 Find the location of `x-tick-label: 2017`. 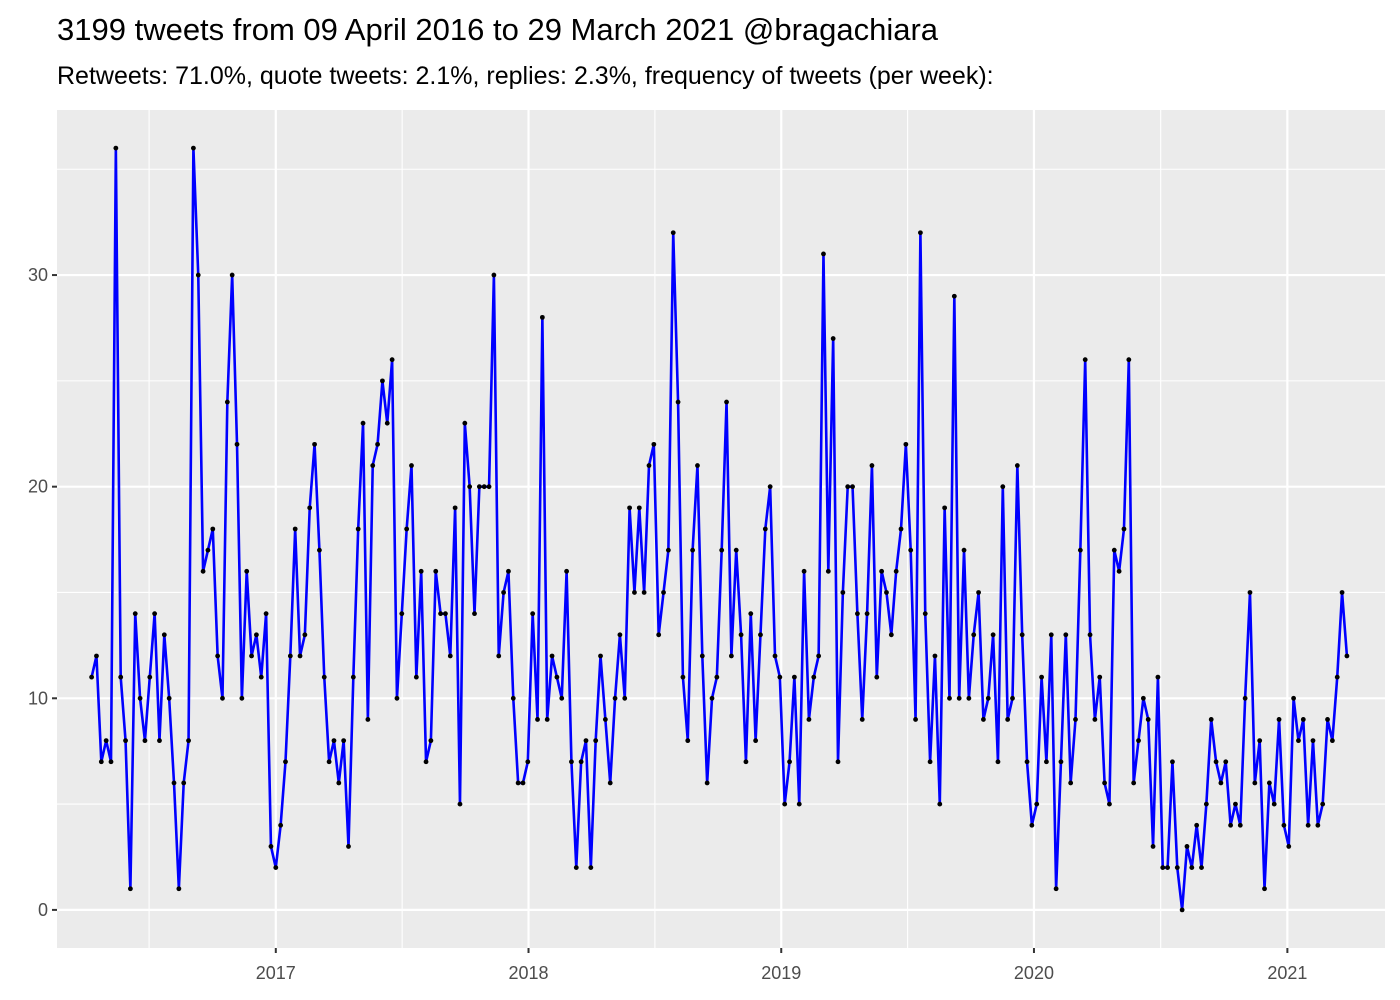

x-tick-label: 2017 is located at coordinates (276, 973).